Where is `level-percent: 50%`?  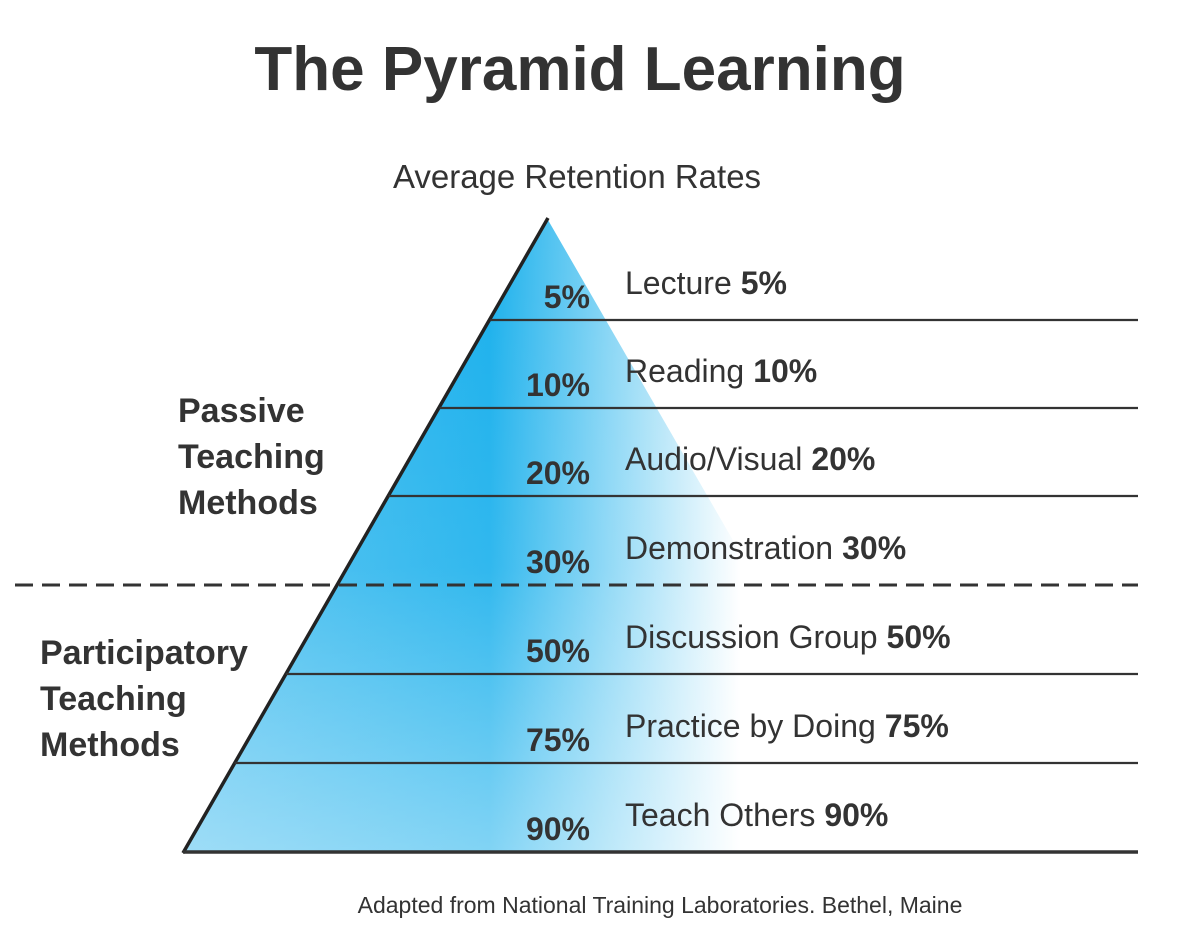 level-percent: 50% is located at coordinates (558, 651).